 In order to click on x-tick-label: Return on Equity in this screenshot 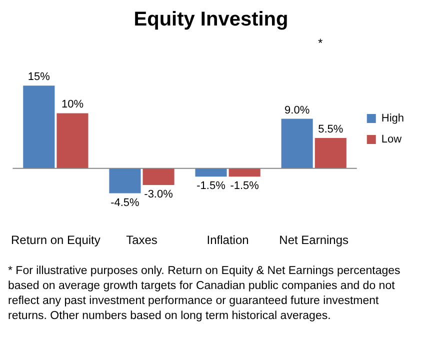, I will do `click(55, 240)`.